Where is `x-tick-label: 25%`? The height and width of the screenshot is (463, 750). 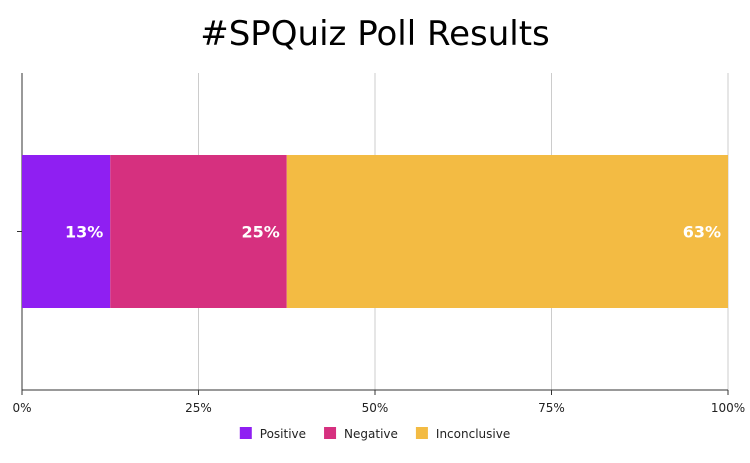 x-tick-label: 25% is located at coordinates (198, 408).